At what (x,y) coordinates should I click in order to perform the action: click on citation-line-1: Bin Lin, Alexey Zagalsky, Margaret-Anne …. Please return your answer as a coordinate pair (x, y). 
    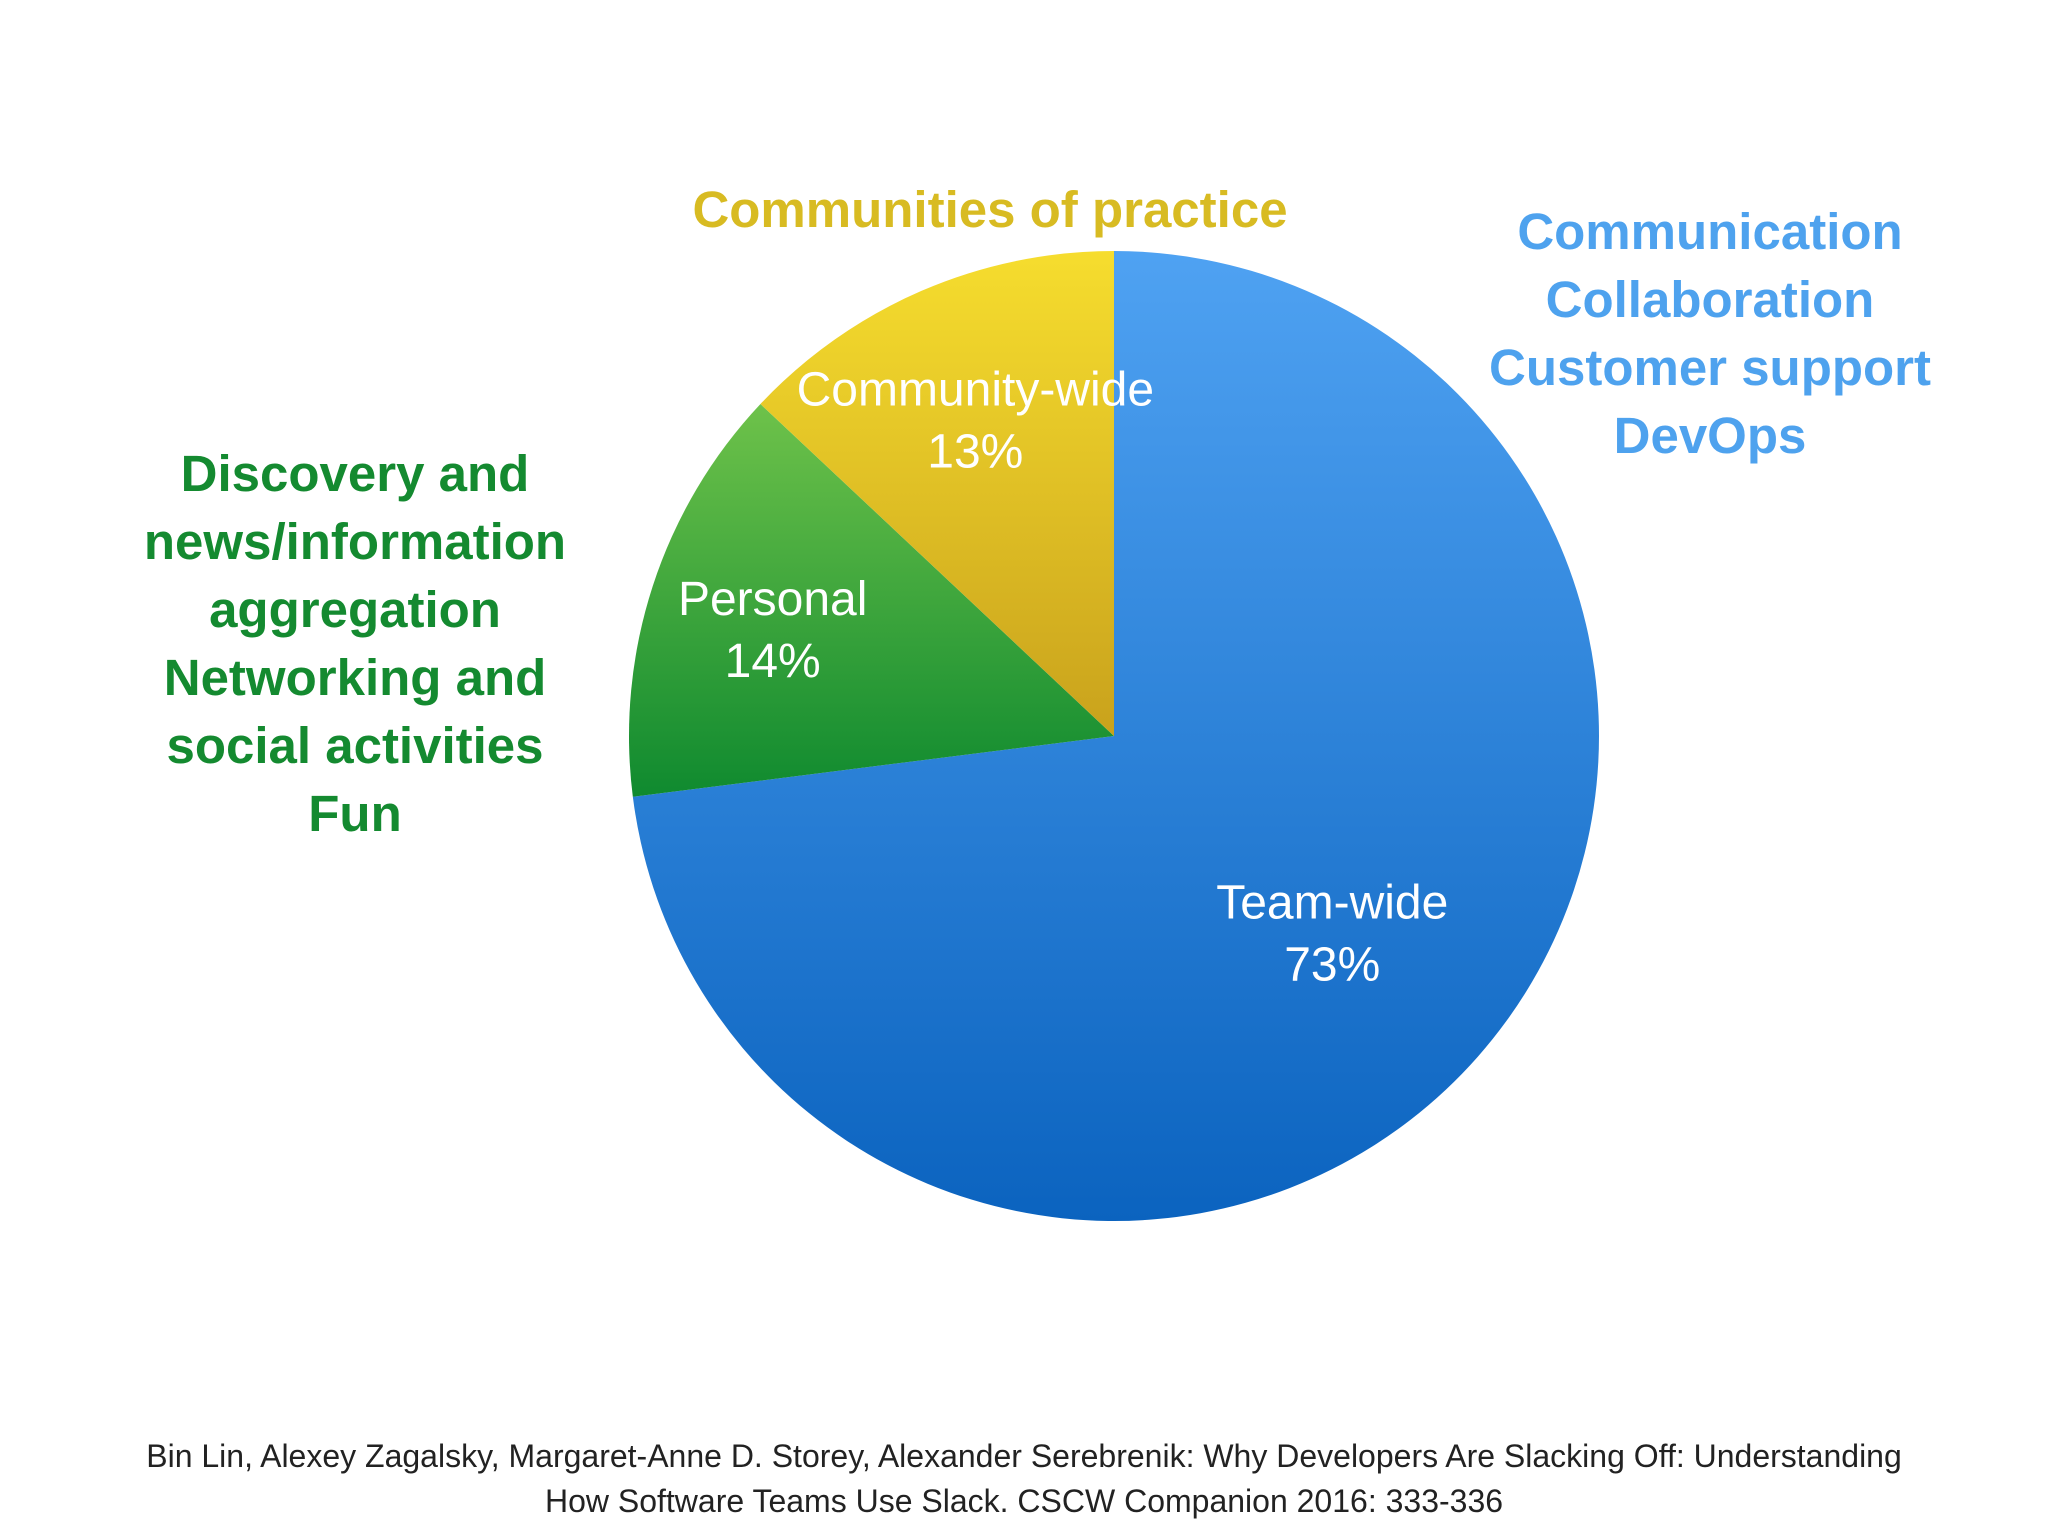
    Looking at the image, I should click on (1024, 1456).